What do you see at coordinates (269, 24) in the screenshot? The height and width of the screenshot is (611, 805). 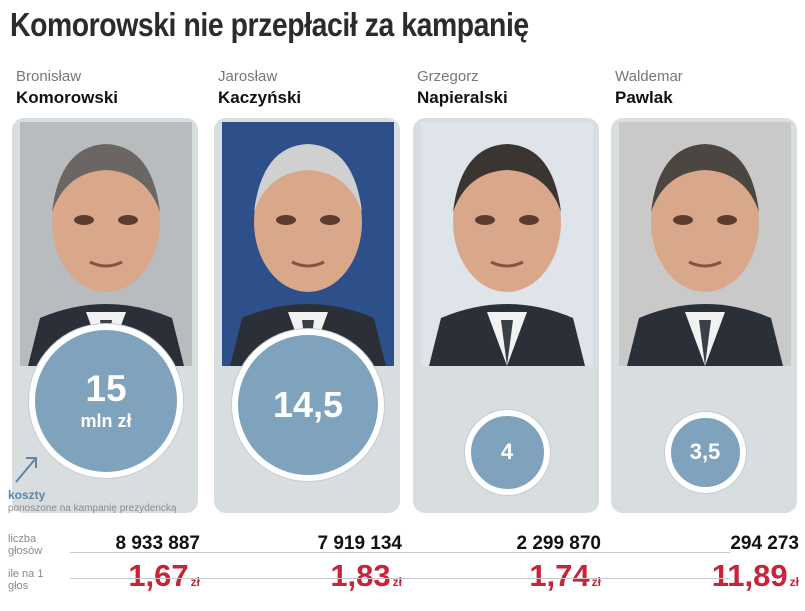 I see `chart-title: Komorowski nie przepłacił za kampanię` at bounding box center [269, 24].